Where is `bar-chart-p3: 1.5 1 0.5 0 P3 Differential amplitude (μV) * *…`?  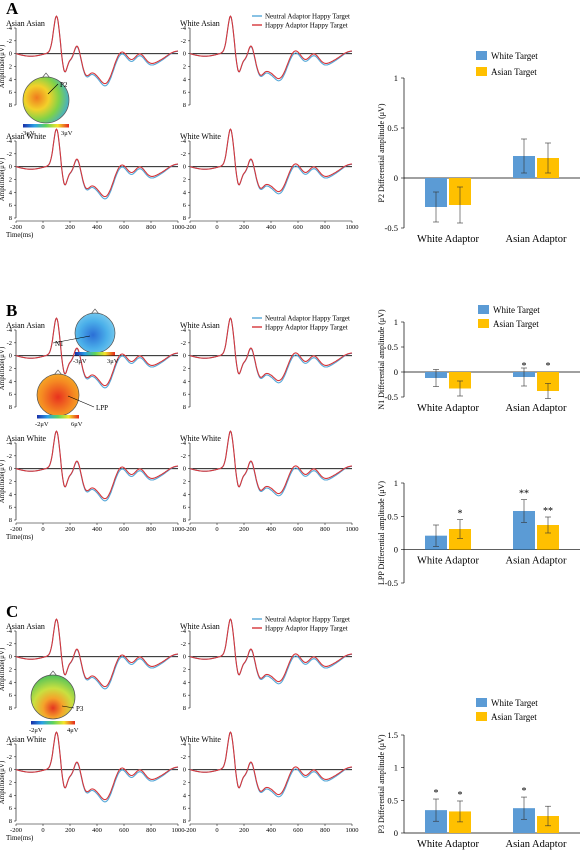 bar-chart-p3: 1.5 1 0.5 0 P3 Differential amplitude (μV) * *… is located at coordinates (478, 774).